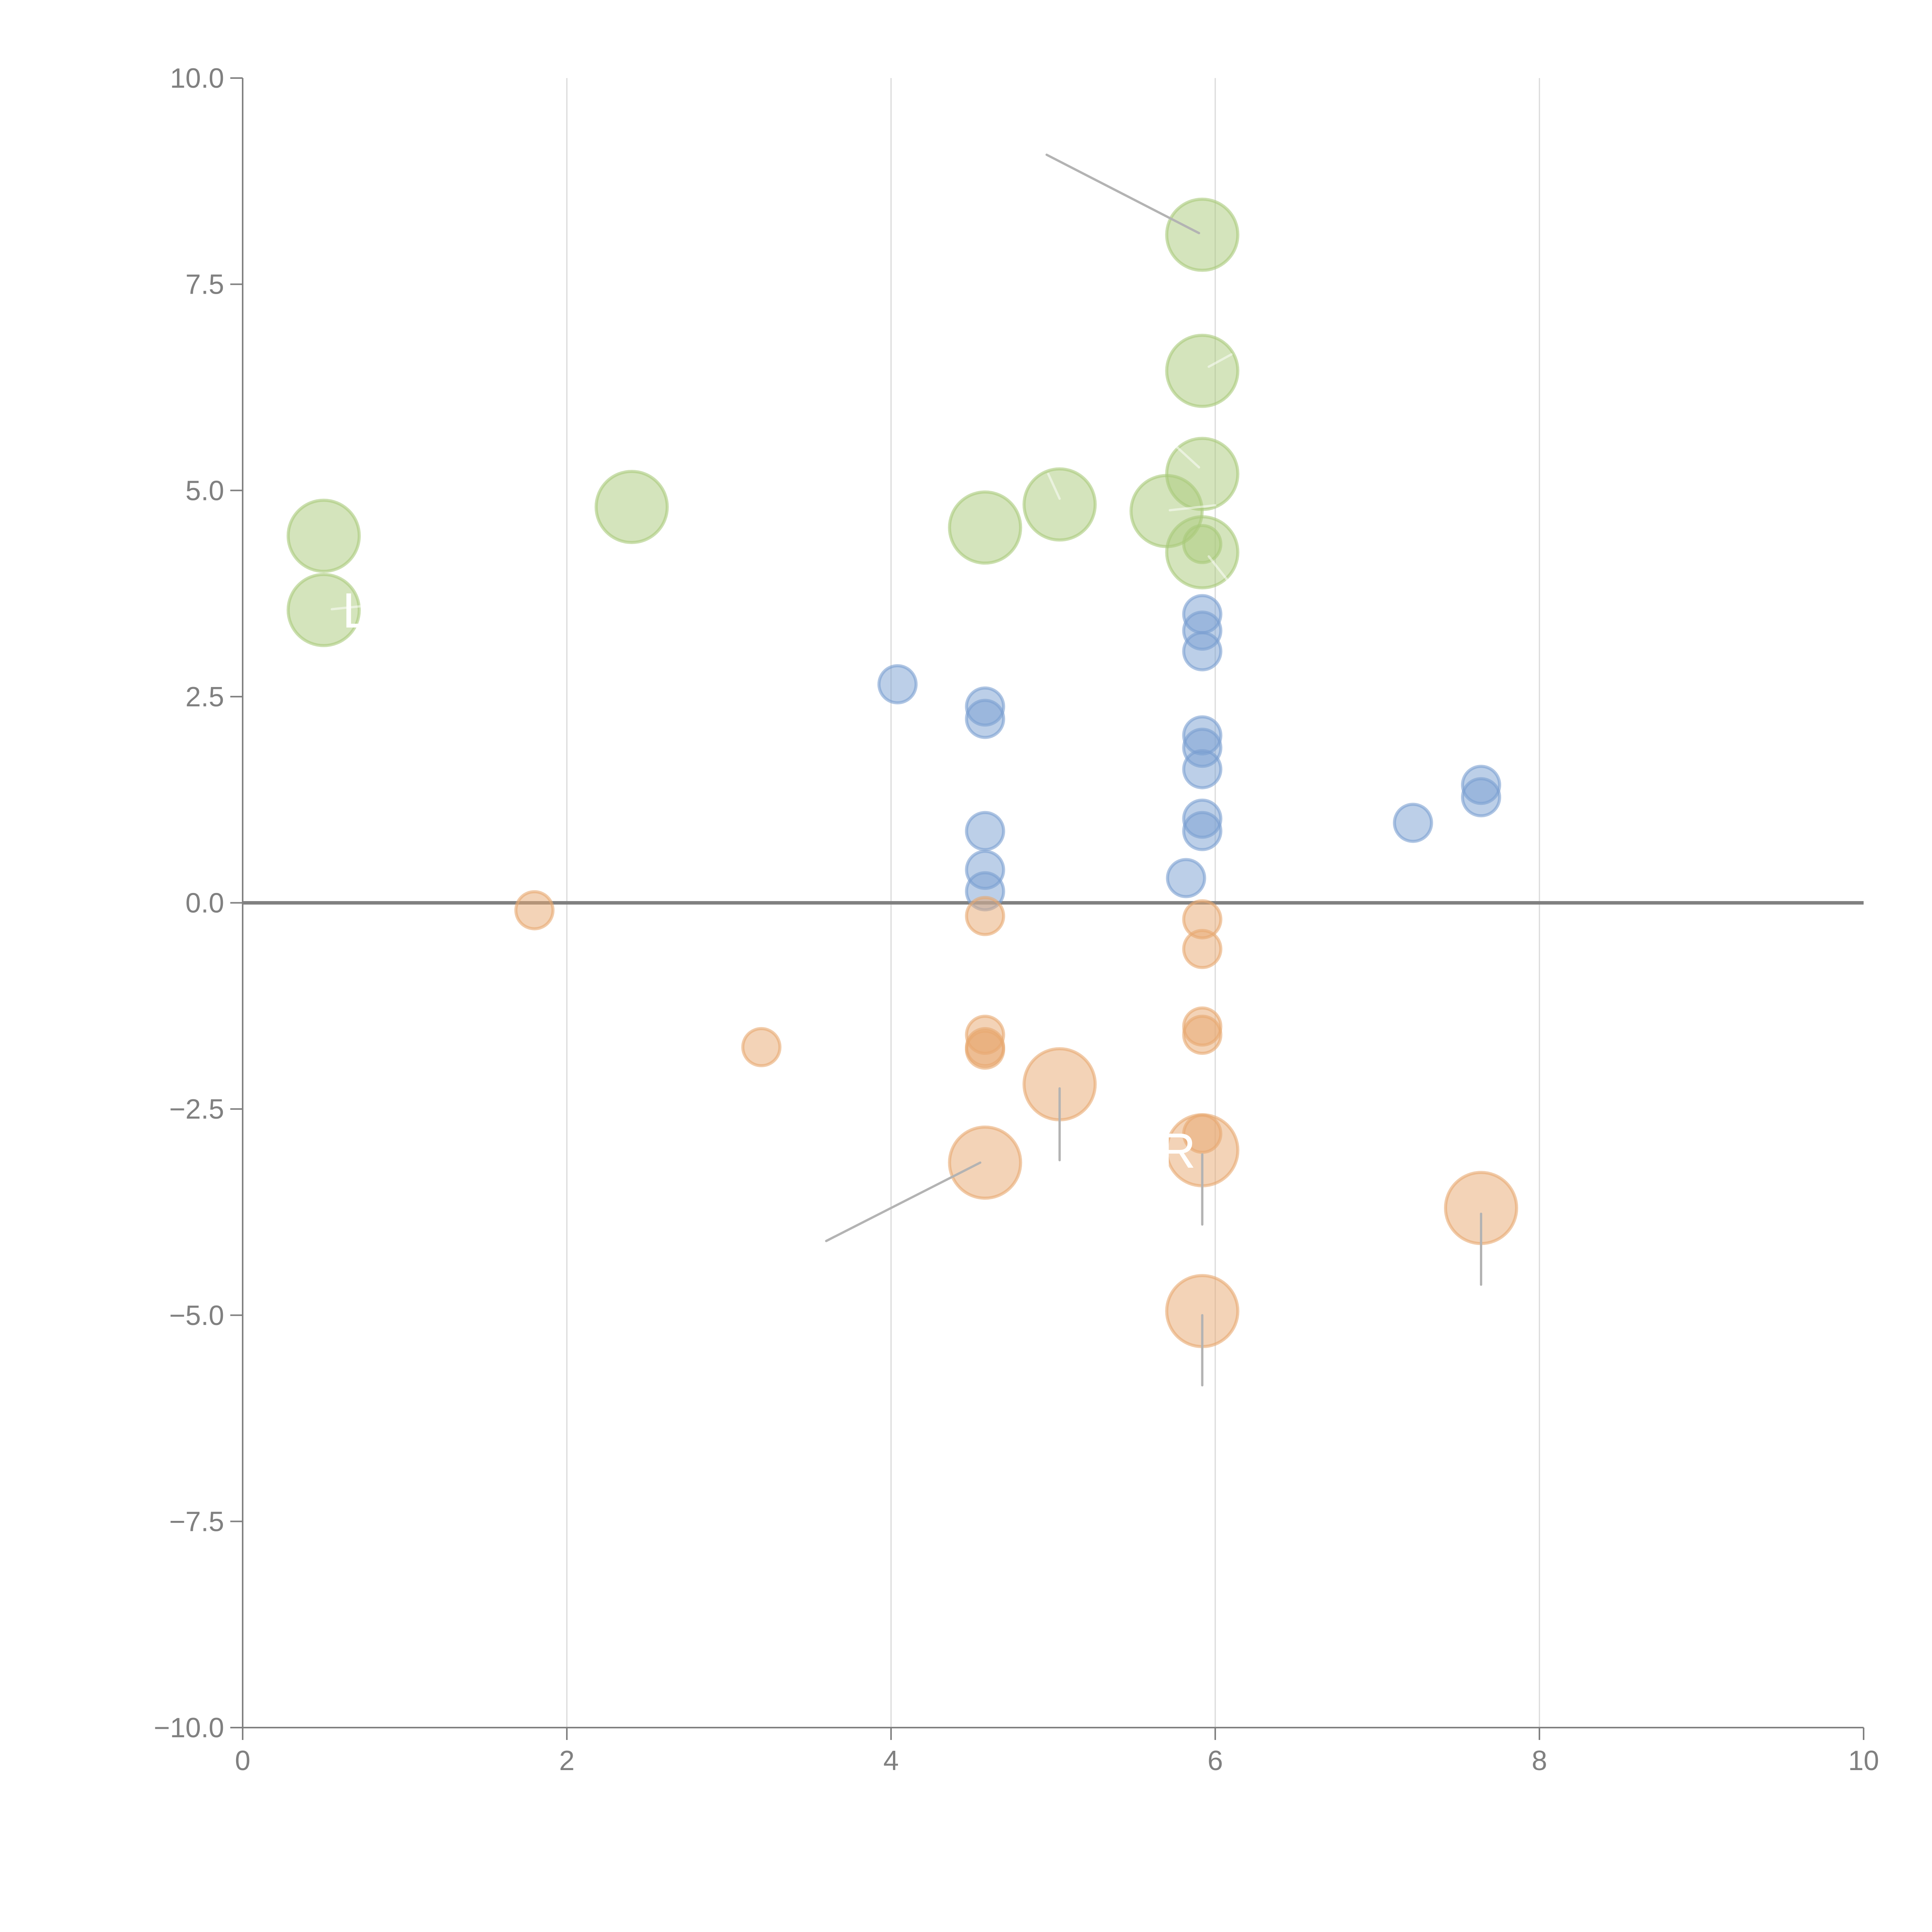 The width and height of the screenshot is (1932, 1932). I want to click on y-tick-label: 2.5, so click(205, 698).